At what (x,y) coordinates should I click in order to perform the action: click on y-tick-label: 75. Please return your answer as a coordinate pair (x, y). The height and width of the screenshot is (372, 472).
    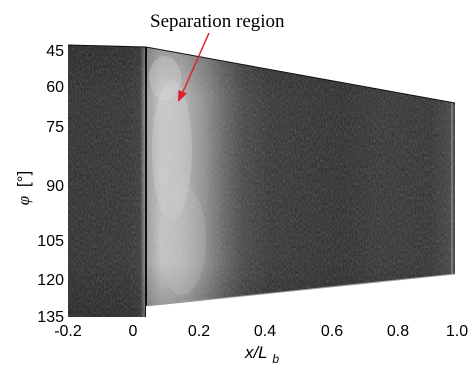
    Looking at the image, I should click on (55, 127).